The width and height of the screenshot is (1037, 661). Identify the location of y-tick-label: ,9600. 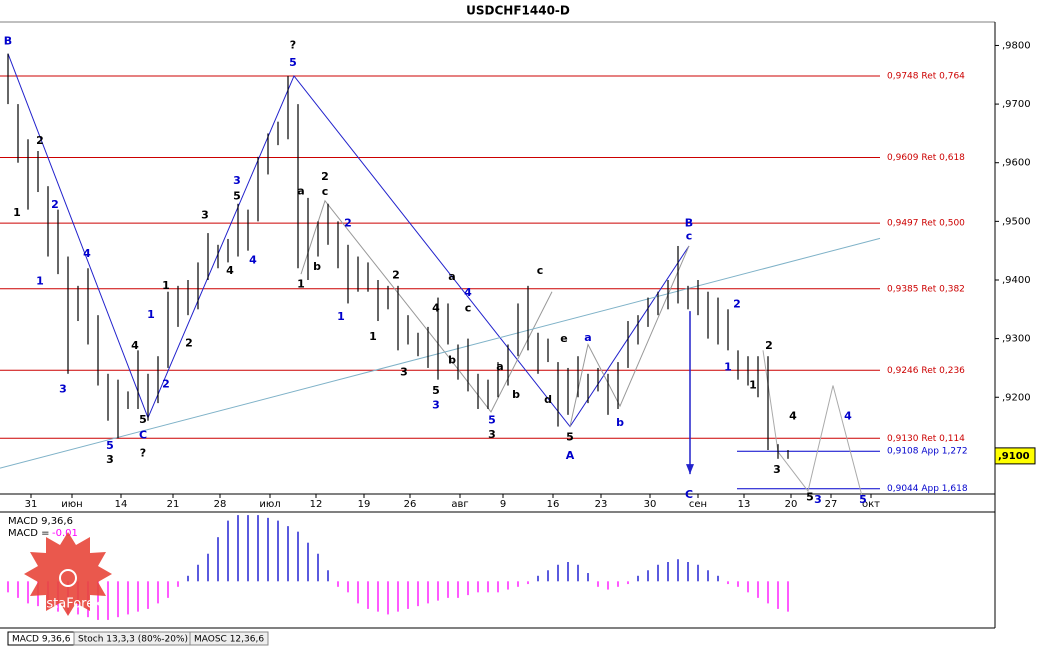
(1016, 163).